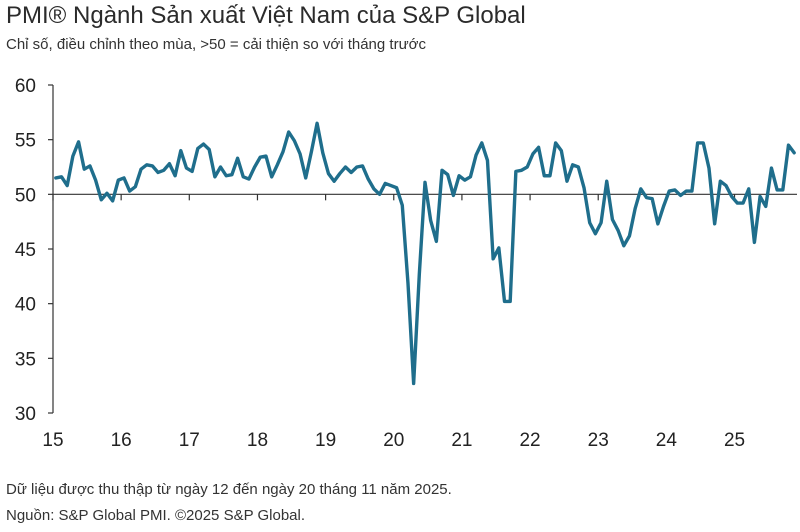  Describe the element at coordinates (393, 440) in the screenshot. I see `x-tick-label: 20` at that location.